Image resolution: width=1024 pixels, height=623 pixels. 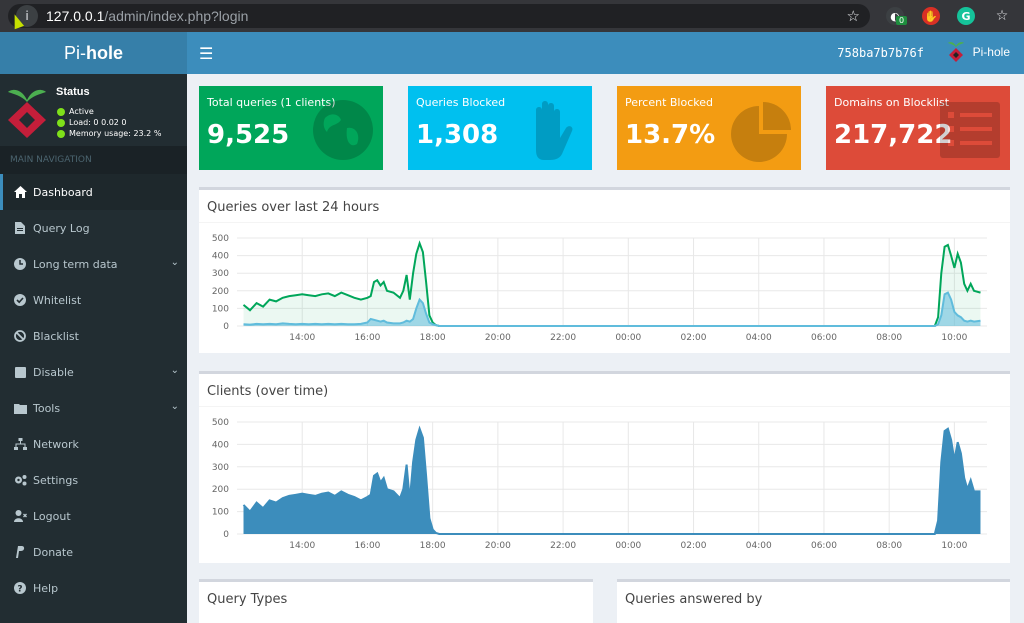 I want to click on sidebar-item-settings: Settings, so click(x=93, y=480).